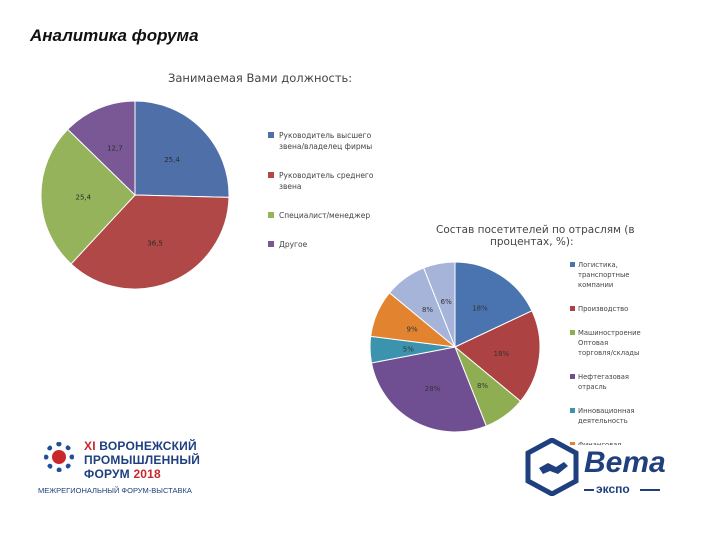  What do you see at coordinates (589, 490) in the screenshot?
I see `logo-rule-left` at bounding box center [589, 490].